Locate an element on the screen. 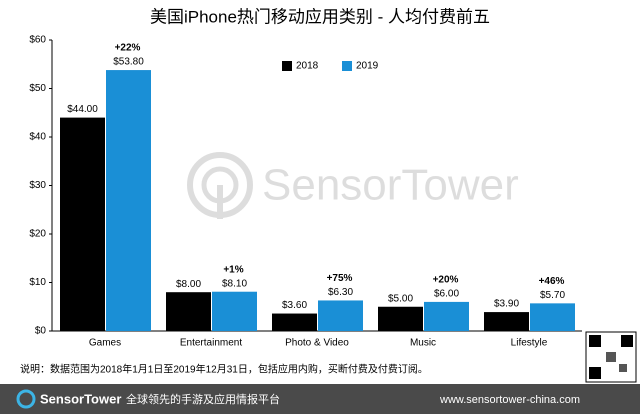 Image resolution: width=640 pixels, height=414 pixels. footer-logo is located at coordinates (26, 399).